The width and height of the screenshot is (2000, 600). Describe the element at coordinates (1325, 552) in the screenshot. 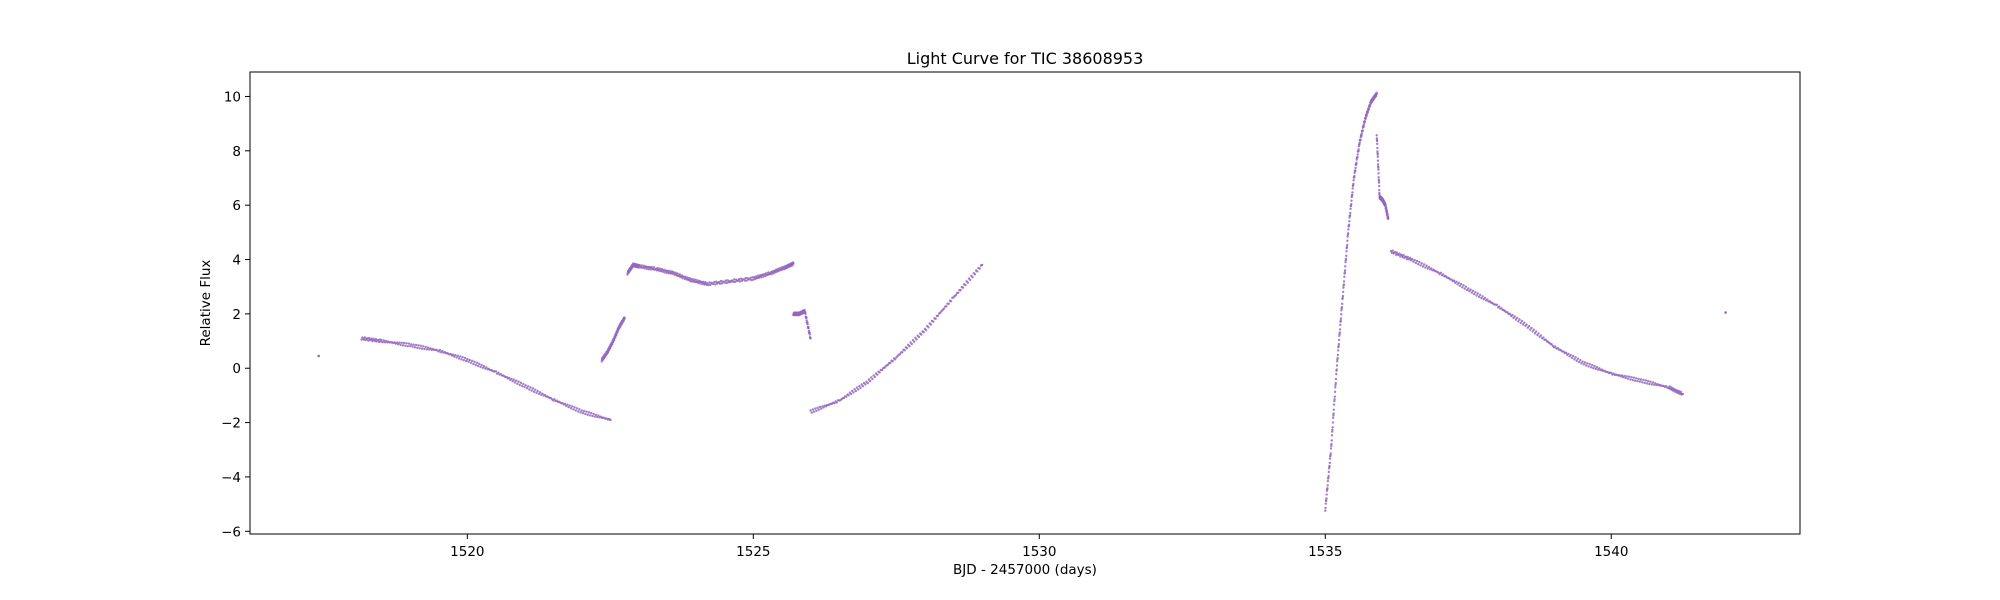

I see `x-tick-label: 1535` at that location.